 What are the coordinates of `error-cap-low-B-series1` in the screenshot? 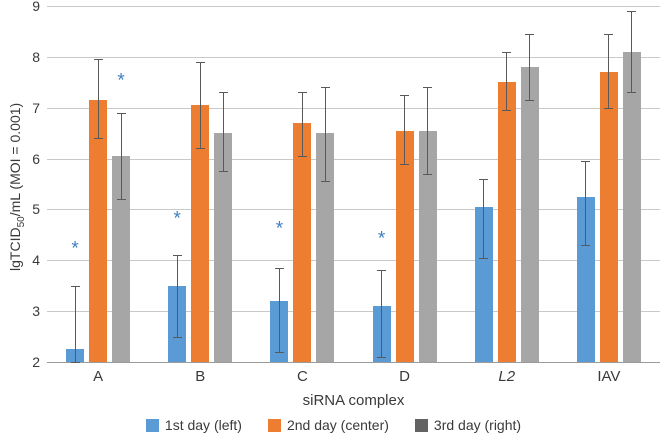 It's located at (177, 337).